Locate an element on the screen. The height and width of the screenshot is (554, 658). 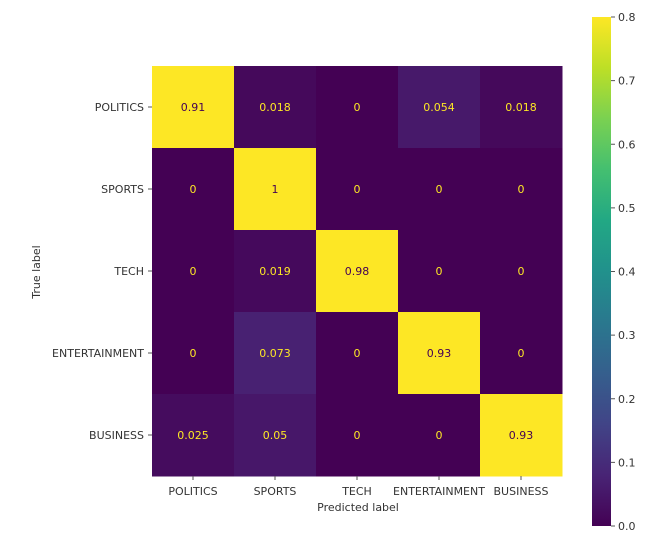
y-tick-label: BUSINESS is located at coordinates (116, 435).